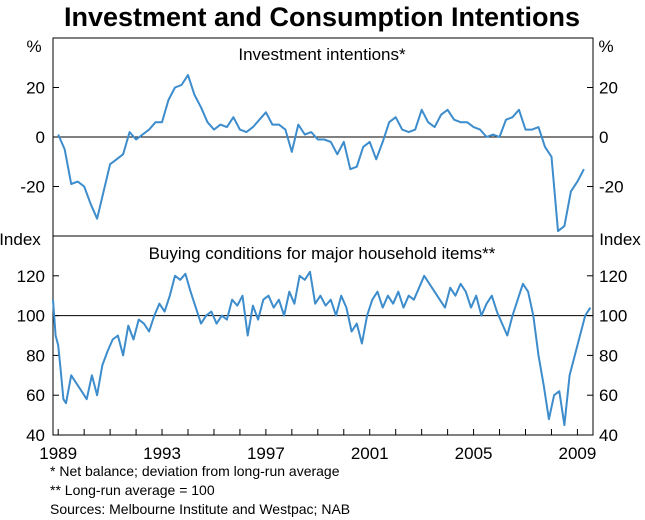  I want to click on x-tick-label: 2009, so click(578, 453).